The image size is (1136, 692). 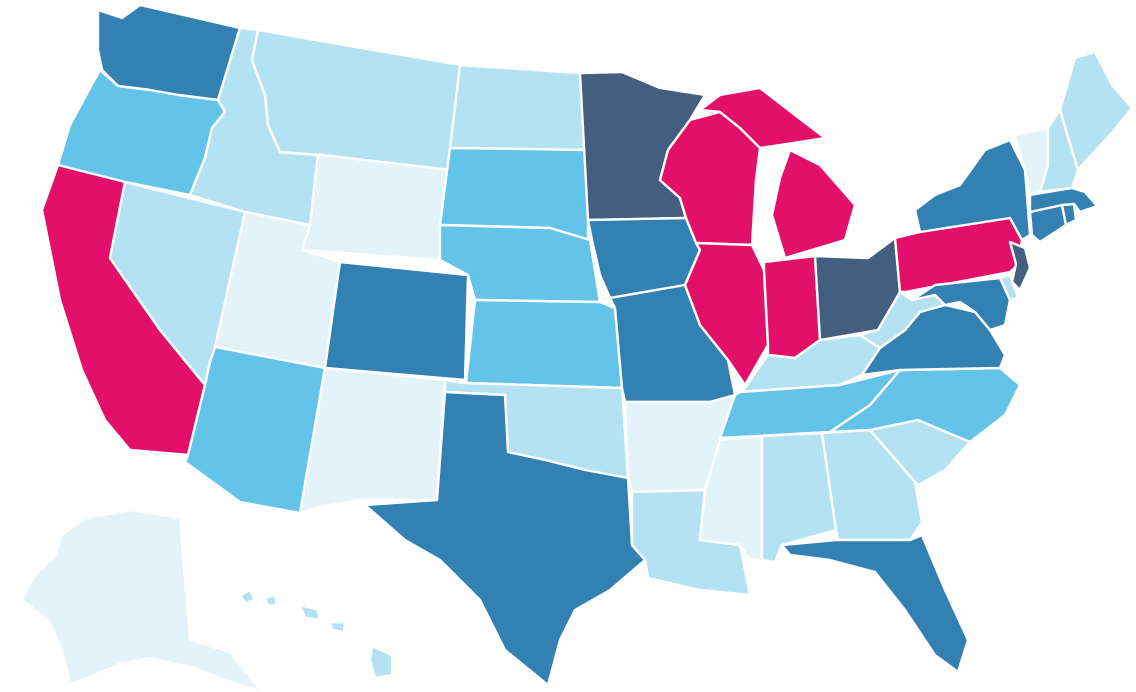 What do you see at coordinates (356, 100) in the screenshot?
I see `state-mt` at bounding box center [356, 100].